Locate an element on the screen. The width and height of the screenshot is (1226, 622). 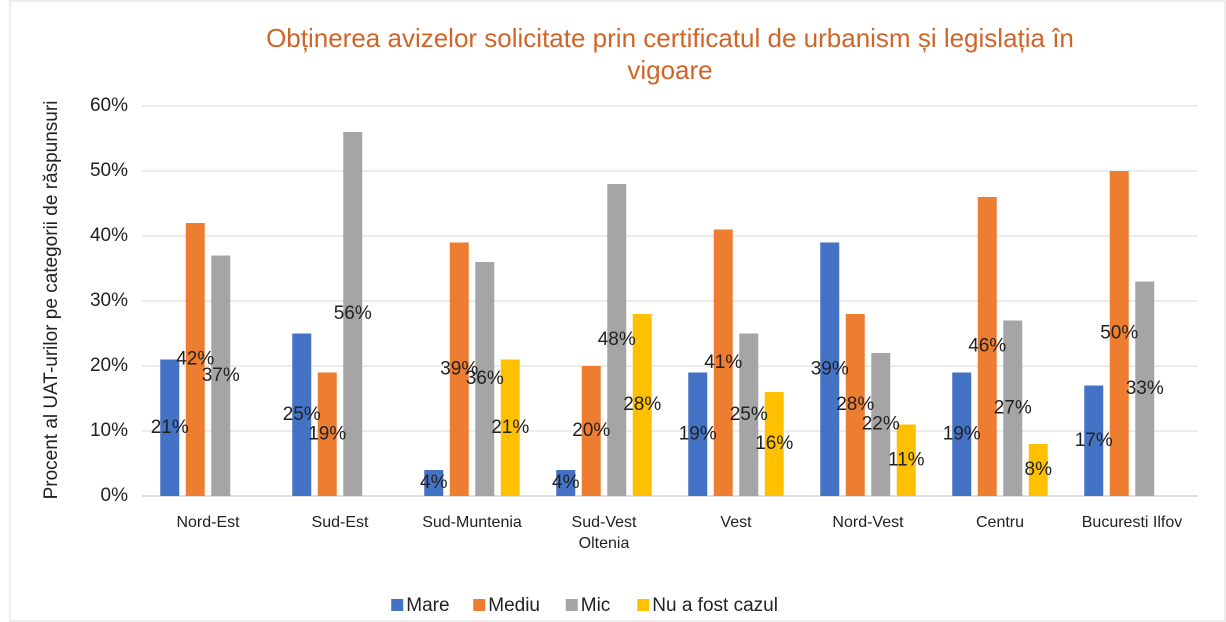
x-tick-label: Sud-Vest Oltenia is located at coordinates (604, 533).